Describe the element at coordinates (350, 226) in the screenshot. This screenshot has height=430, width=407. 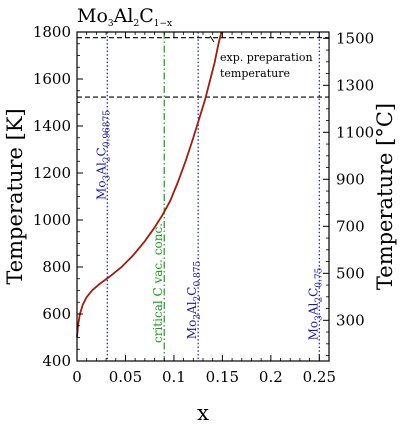
I see `y2-tick-label: 700` at that location.